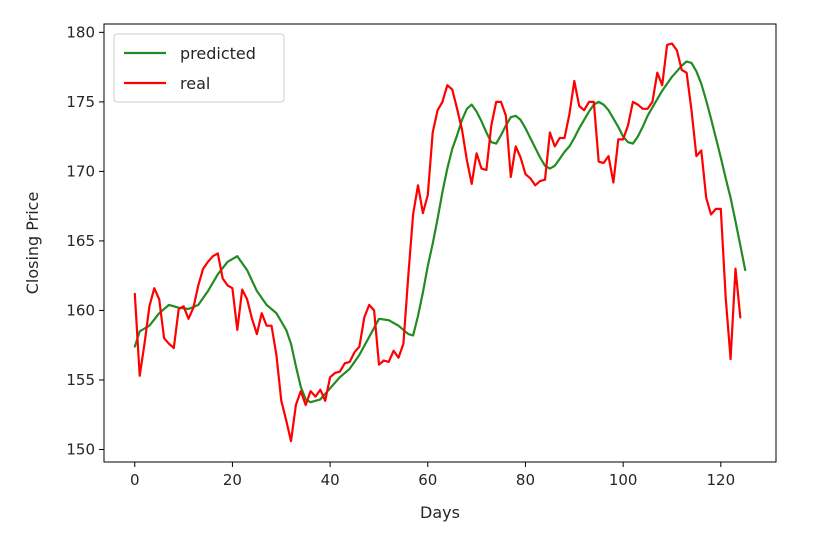 The image size is (818, 536). What do you see at coordinates (623, 480) in the screenshot?
I see `x-tick-label: 100` at bounding box center [623, 480].